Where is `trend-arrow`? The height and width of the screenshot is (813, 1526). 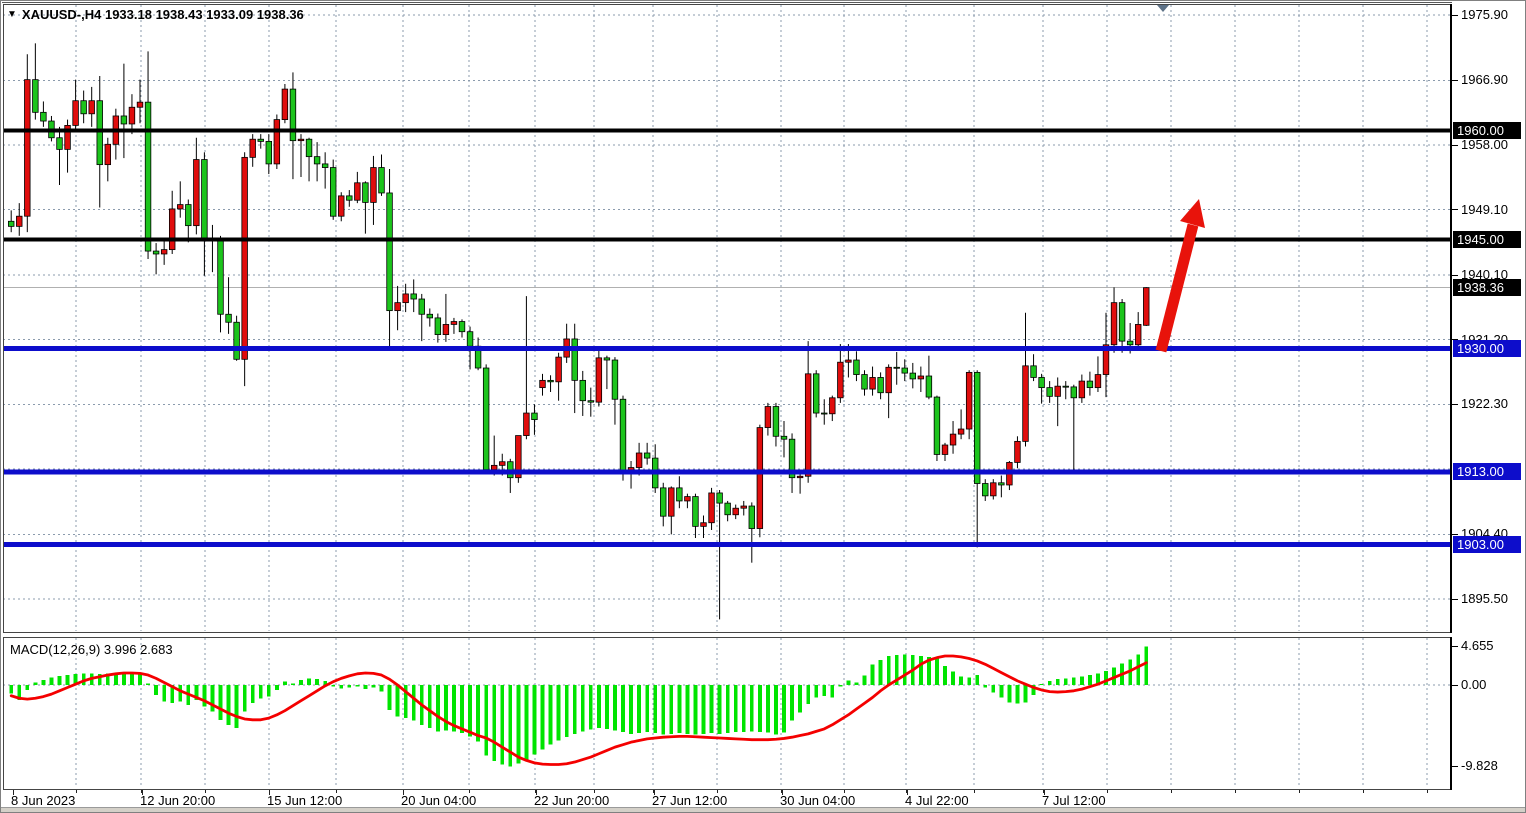
trend-arrow is located at coordinates (1180, 276).